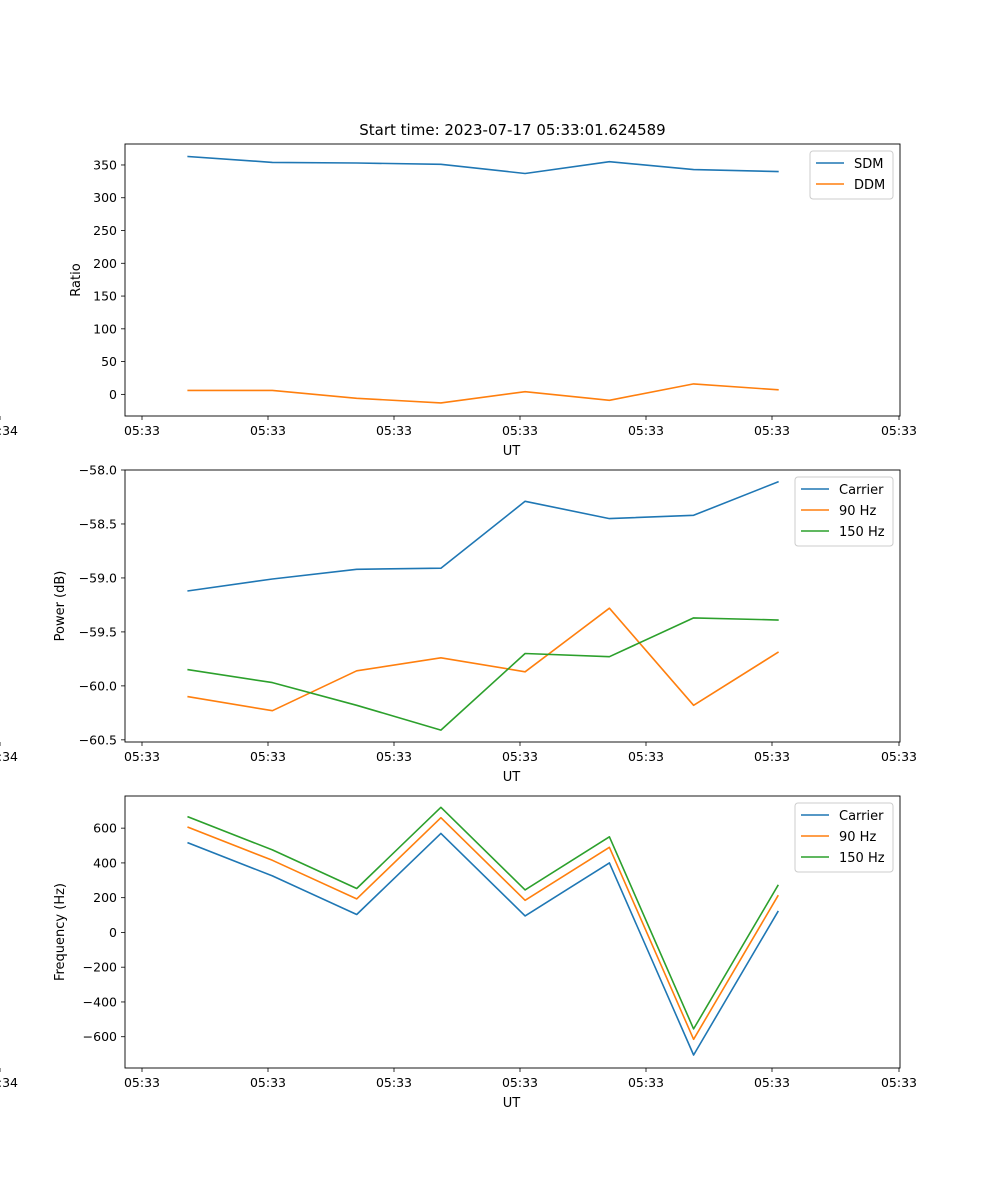 Image resolution: width=1000 pixels, height=1200 pixels. What do you see at coordinates (98, 739) in the screenshot?
I see `y-tick-label: −60.5` at bounding box center [98, 739].